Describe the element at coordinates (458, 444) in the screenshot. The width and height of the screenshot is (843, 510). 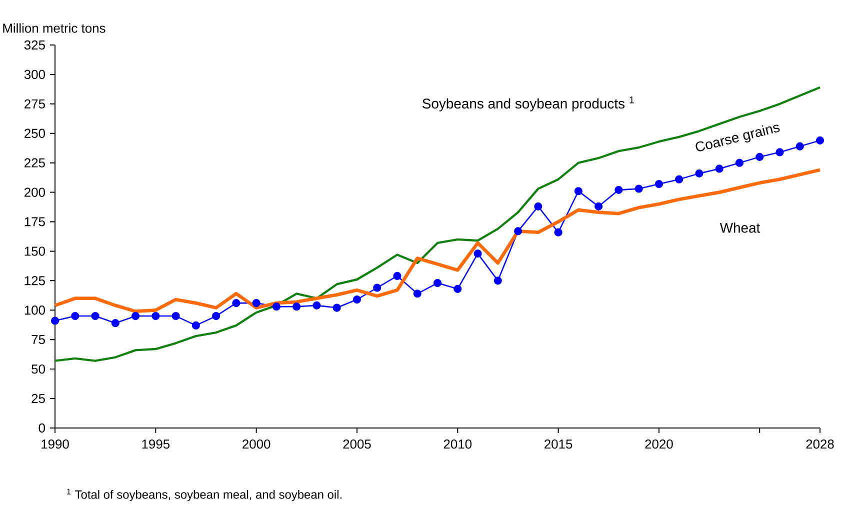
I see `x-tick-label: 2010` at that location.